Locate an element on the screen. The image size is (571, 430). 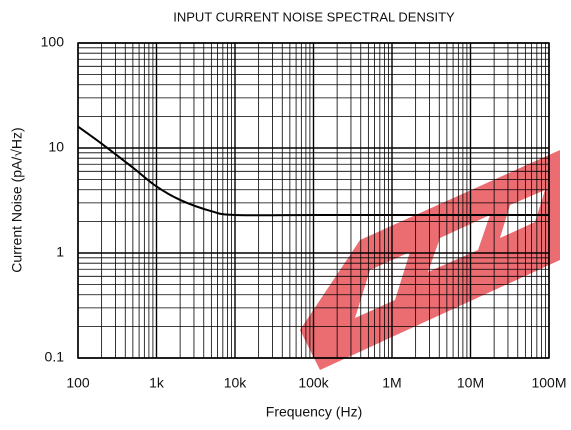
x-tick-label: 1M is located at coordinates (391, 383).